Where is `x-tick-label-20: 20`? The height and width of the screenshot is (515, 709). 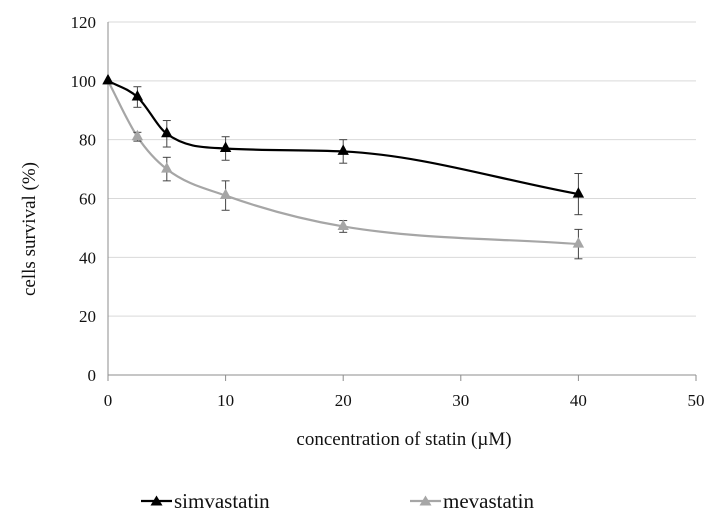 x-tick-label-20: 20 is located at coordinates (343, 400).